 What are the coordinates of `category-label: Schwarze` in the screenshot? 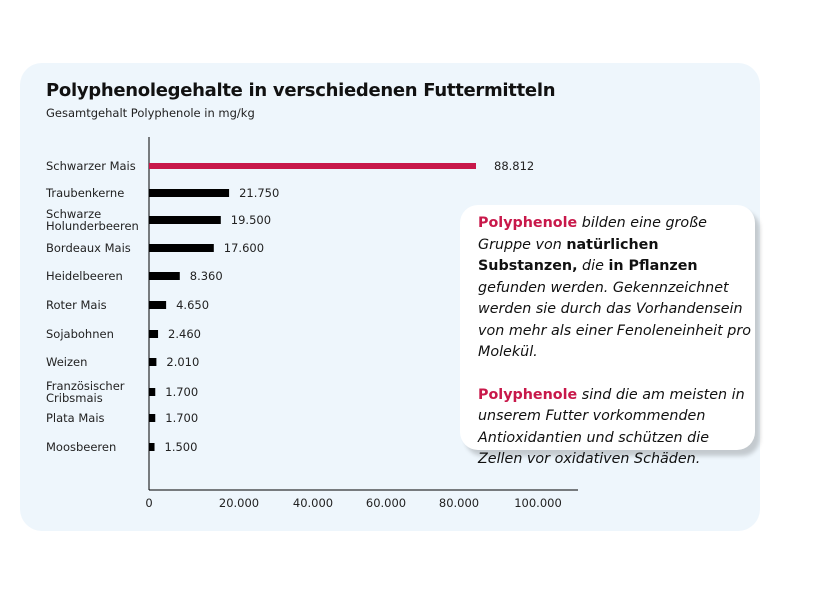 It's located at (73, 214).